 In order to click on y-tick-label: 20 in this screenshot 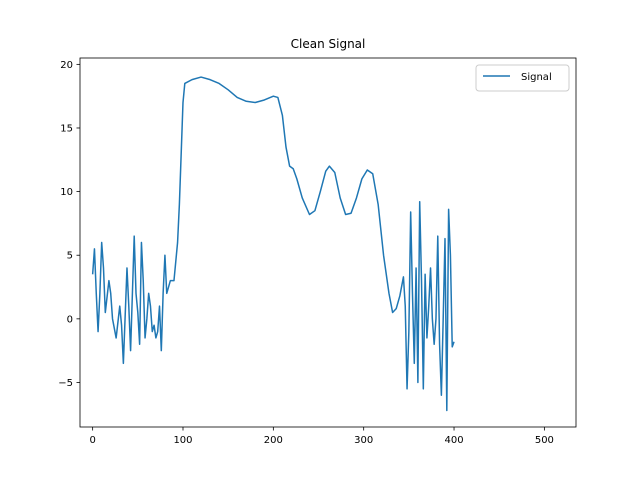, I will do `click(66, 65)`.